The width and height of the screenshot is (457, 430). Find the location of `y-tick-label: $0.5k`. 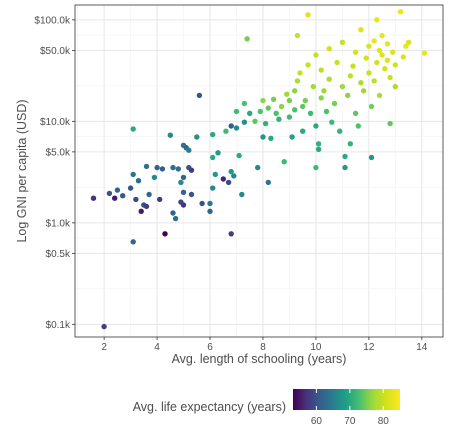

y-tick-label: $0.5k is located at coordinates (58, 254).